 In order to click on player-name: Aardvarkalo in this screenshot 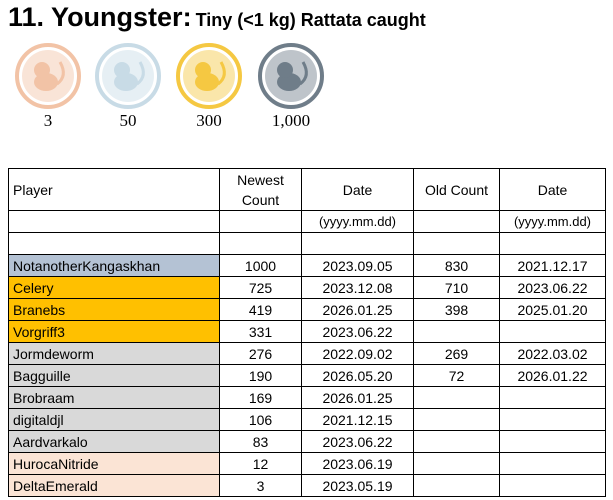, I will do `click(114, 441)`.